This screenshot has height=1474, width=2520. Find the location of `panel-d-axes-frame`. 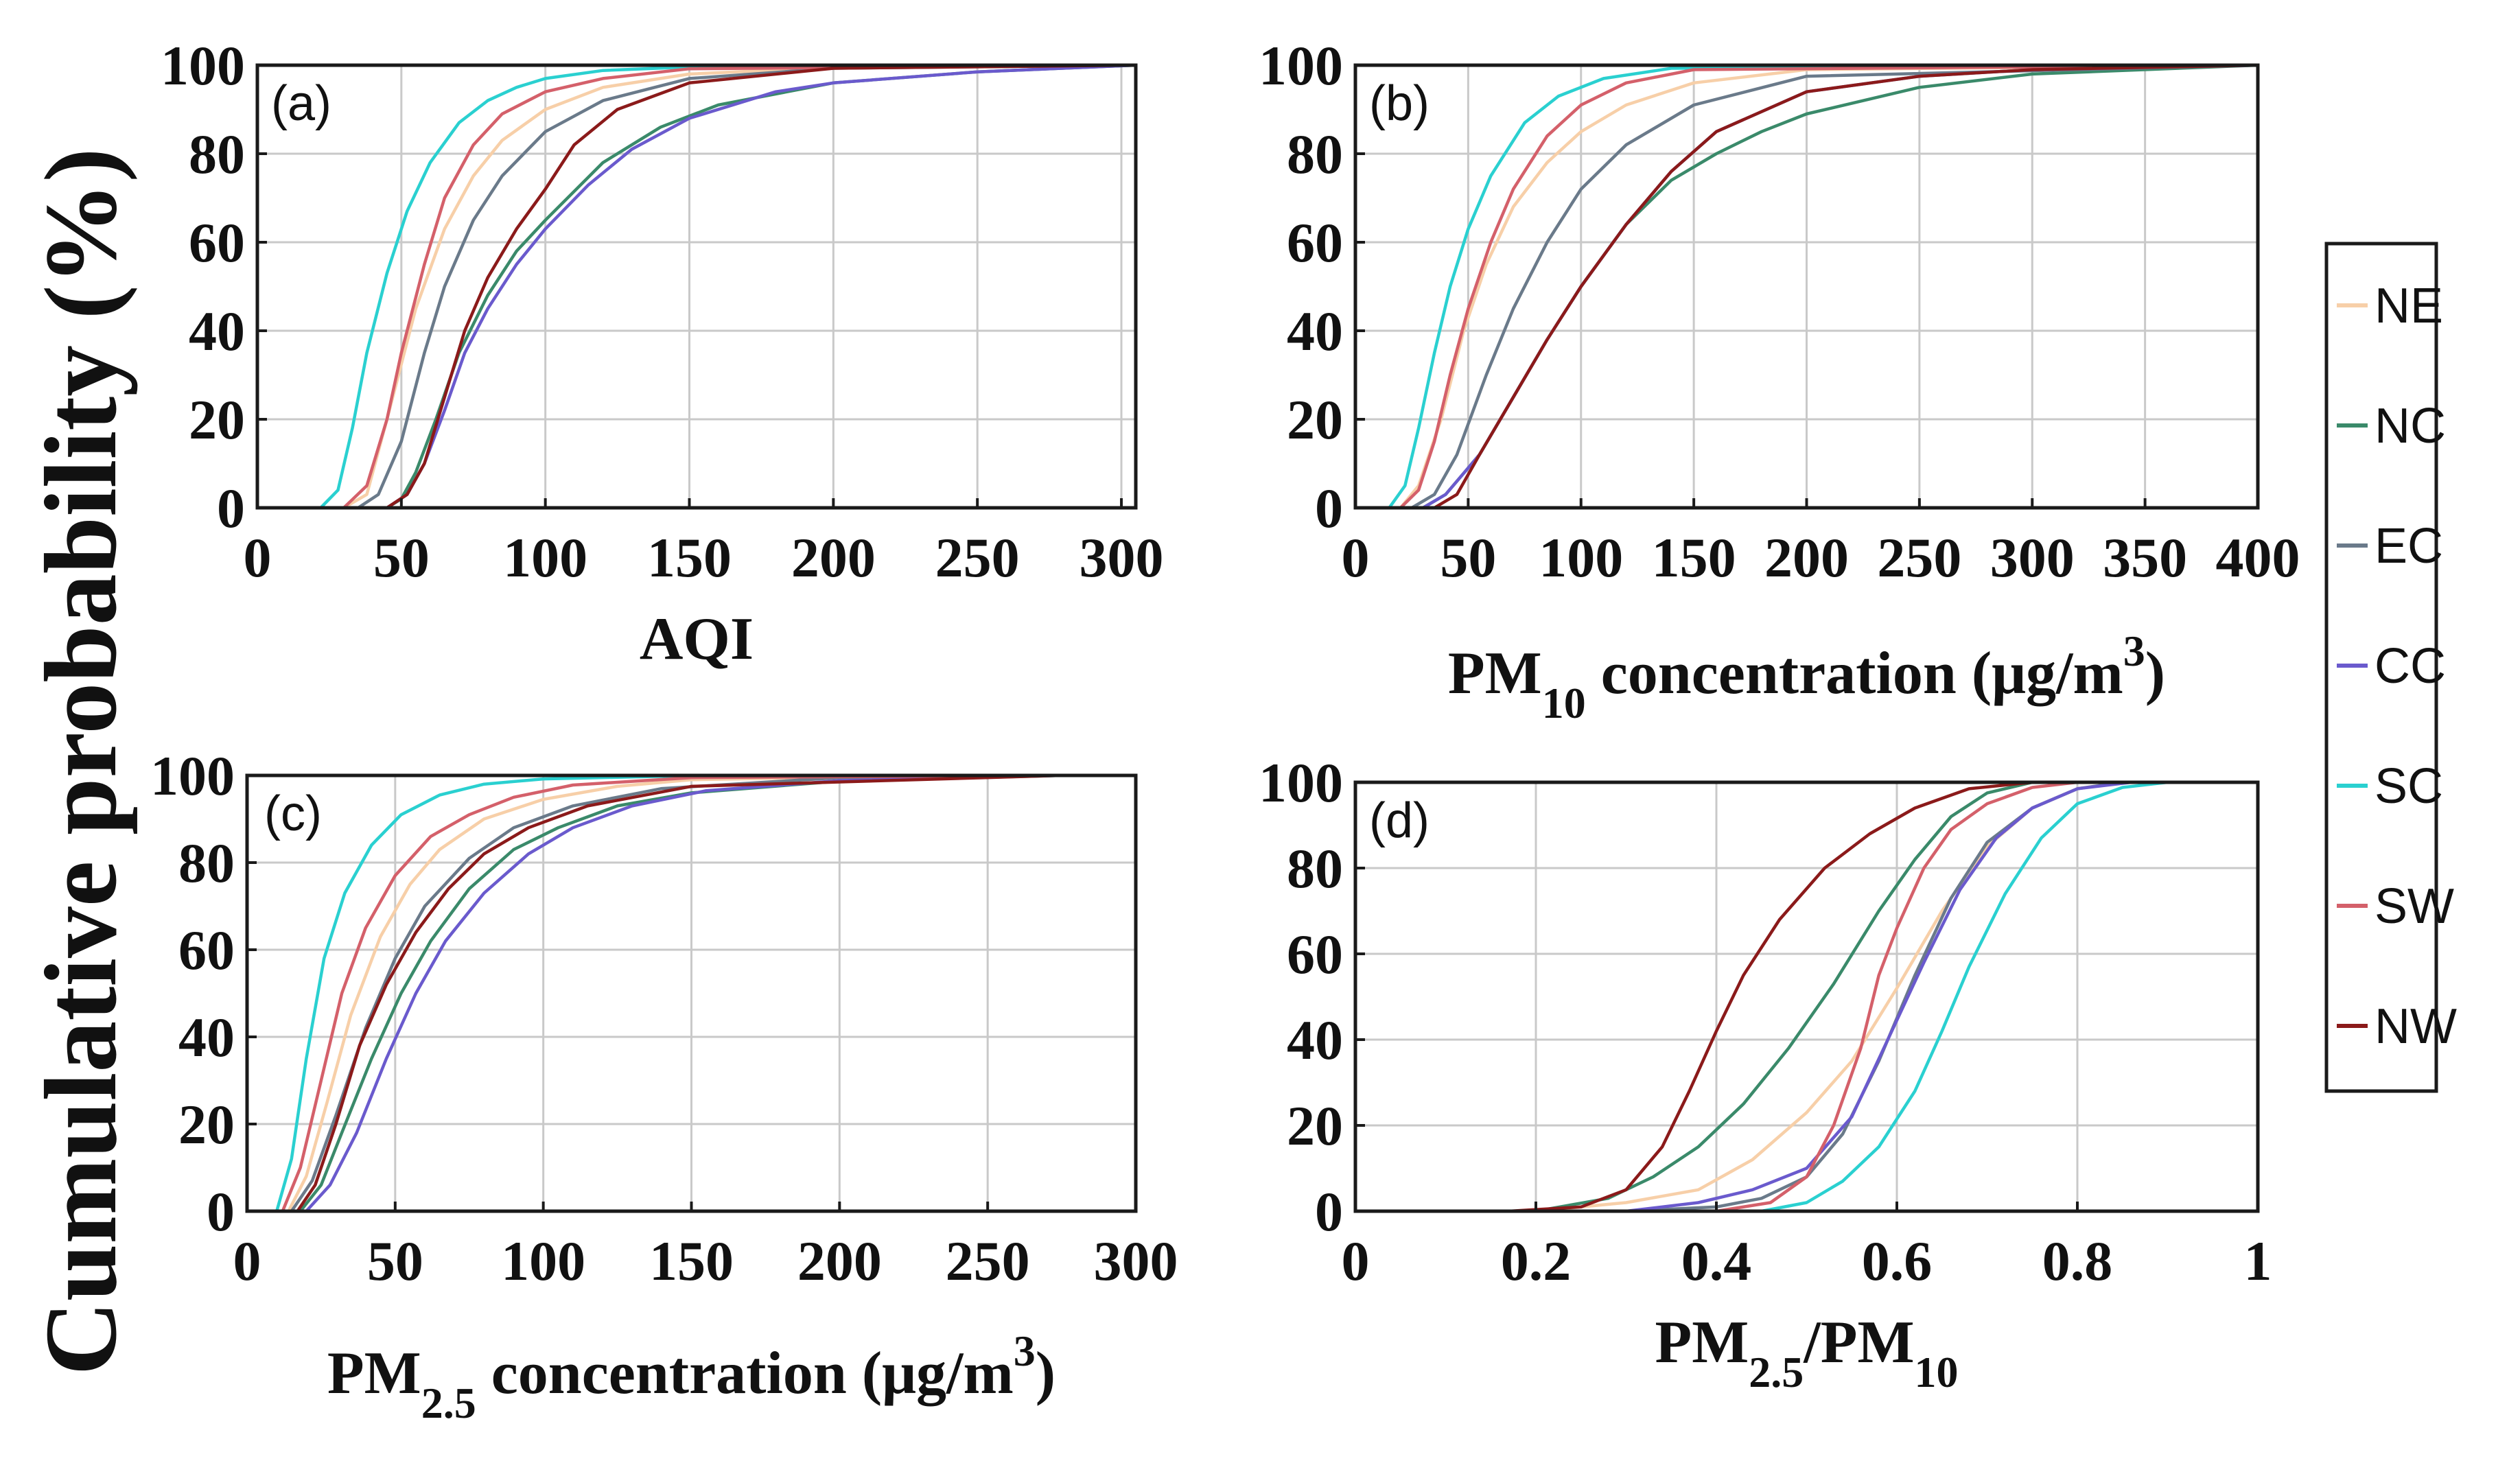

panel-d-axes-frame is located at coordinates (1806, 996).